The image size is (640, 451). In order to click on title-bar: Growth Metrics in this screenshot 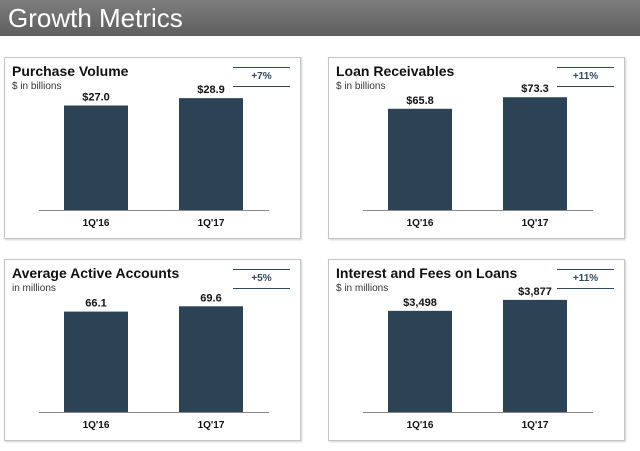, I will do `click(320, 18)`.